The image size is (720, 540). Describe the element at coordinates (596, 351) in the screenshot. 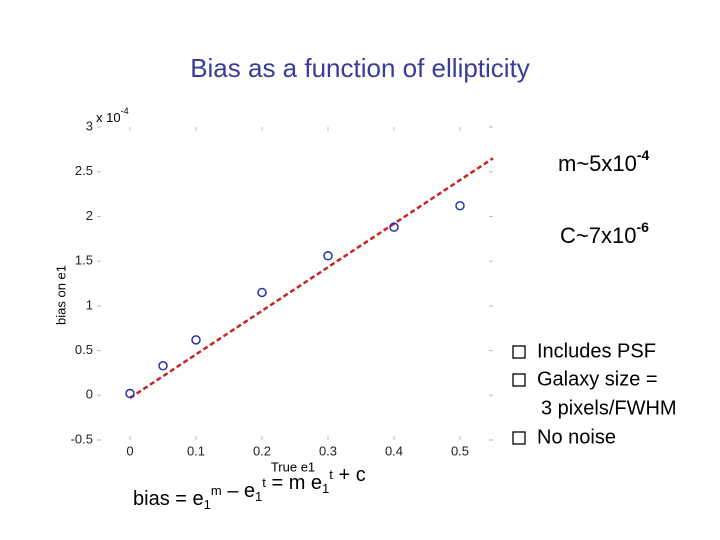

I see `bullet-text: Includes PSF` at that location.